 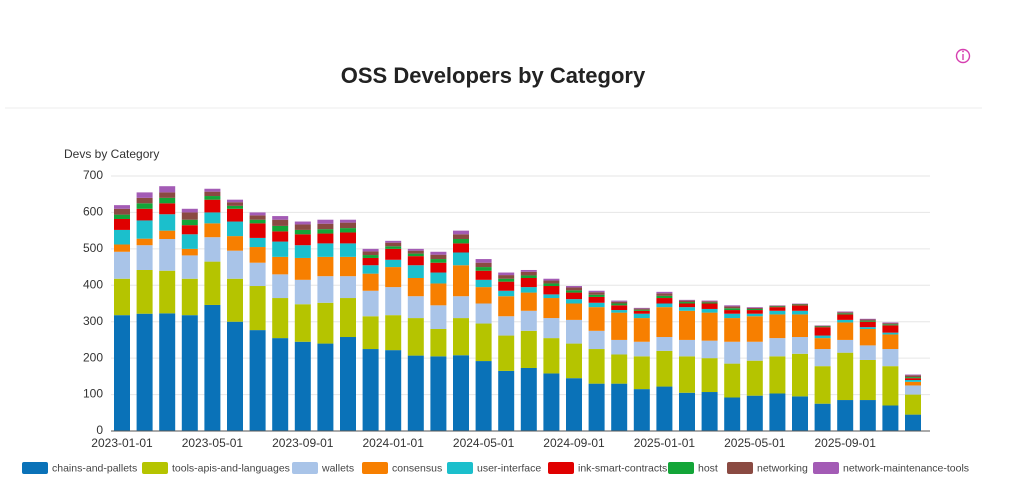 What do you see at coordinates (231, 468) in the screenshot?
I see `legend-label: tools-apis-and-languages` at bounding box center [231, 468].